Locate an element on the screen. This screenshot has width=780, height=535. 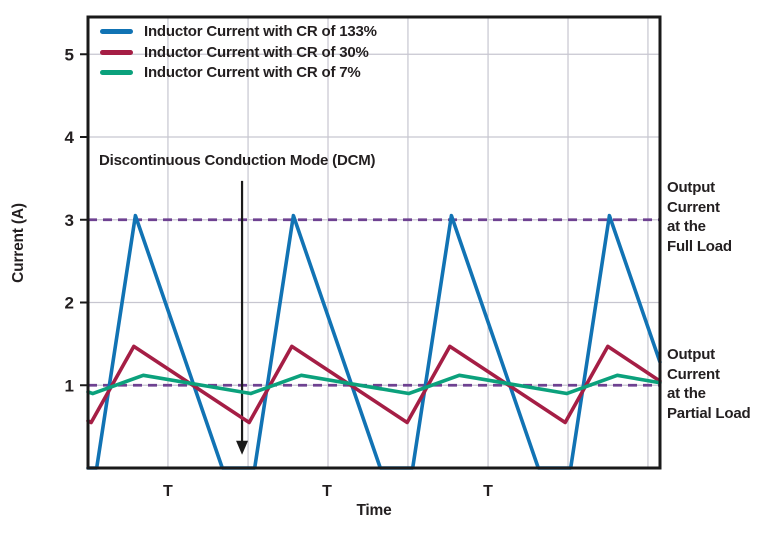
legend-swatch-cr7-icon is located at coordinates (116, 73).